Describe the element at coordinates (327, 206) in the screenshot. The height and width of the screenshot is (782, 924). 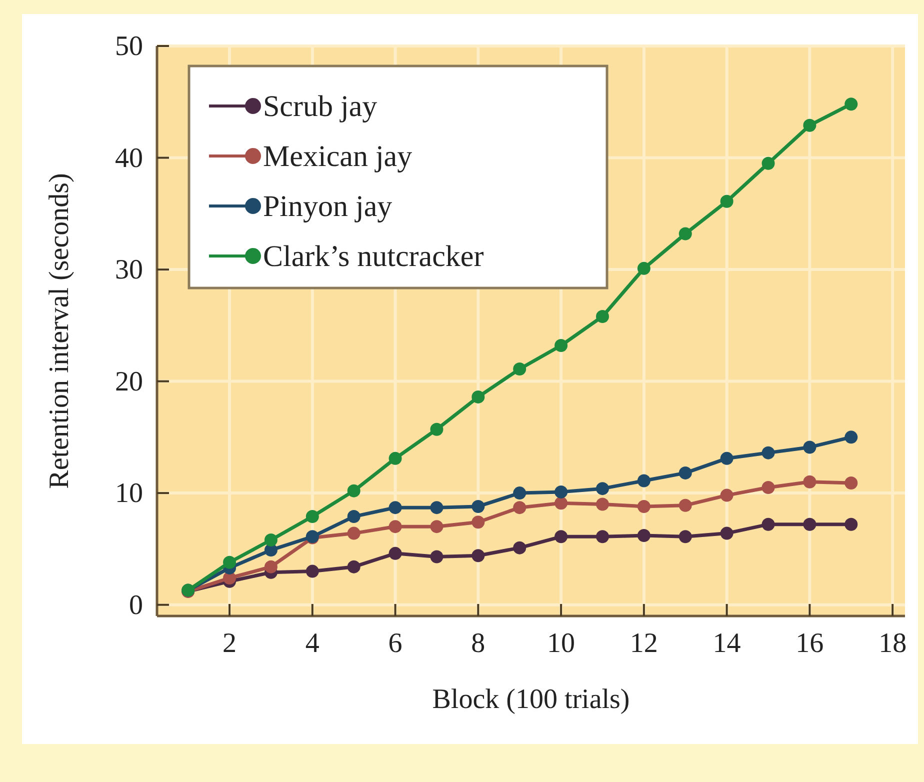
I see `legend-label: Pinyon jay` at that location.